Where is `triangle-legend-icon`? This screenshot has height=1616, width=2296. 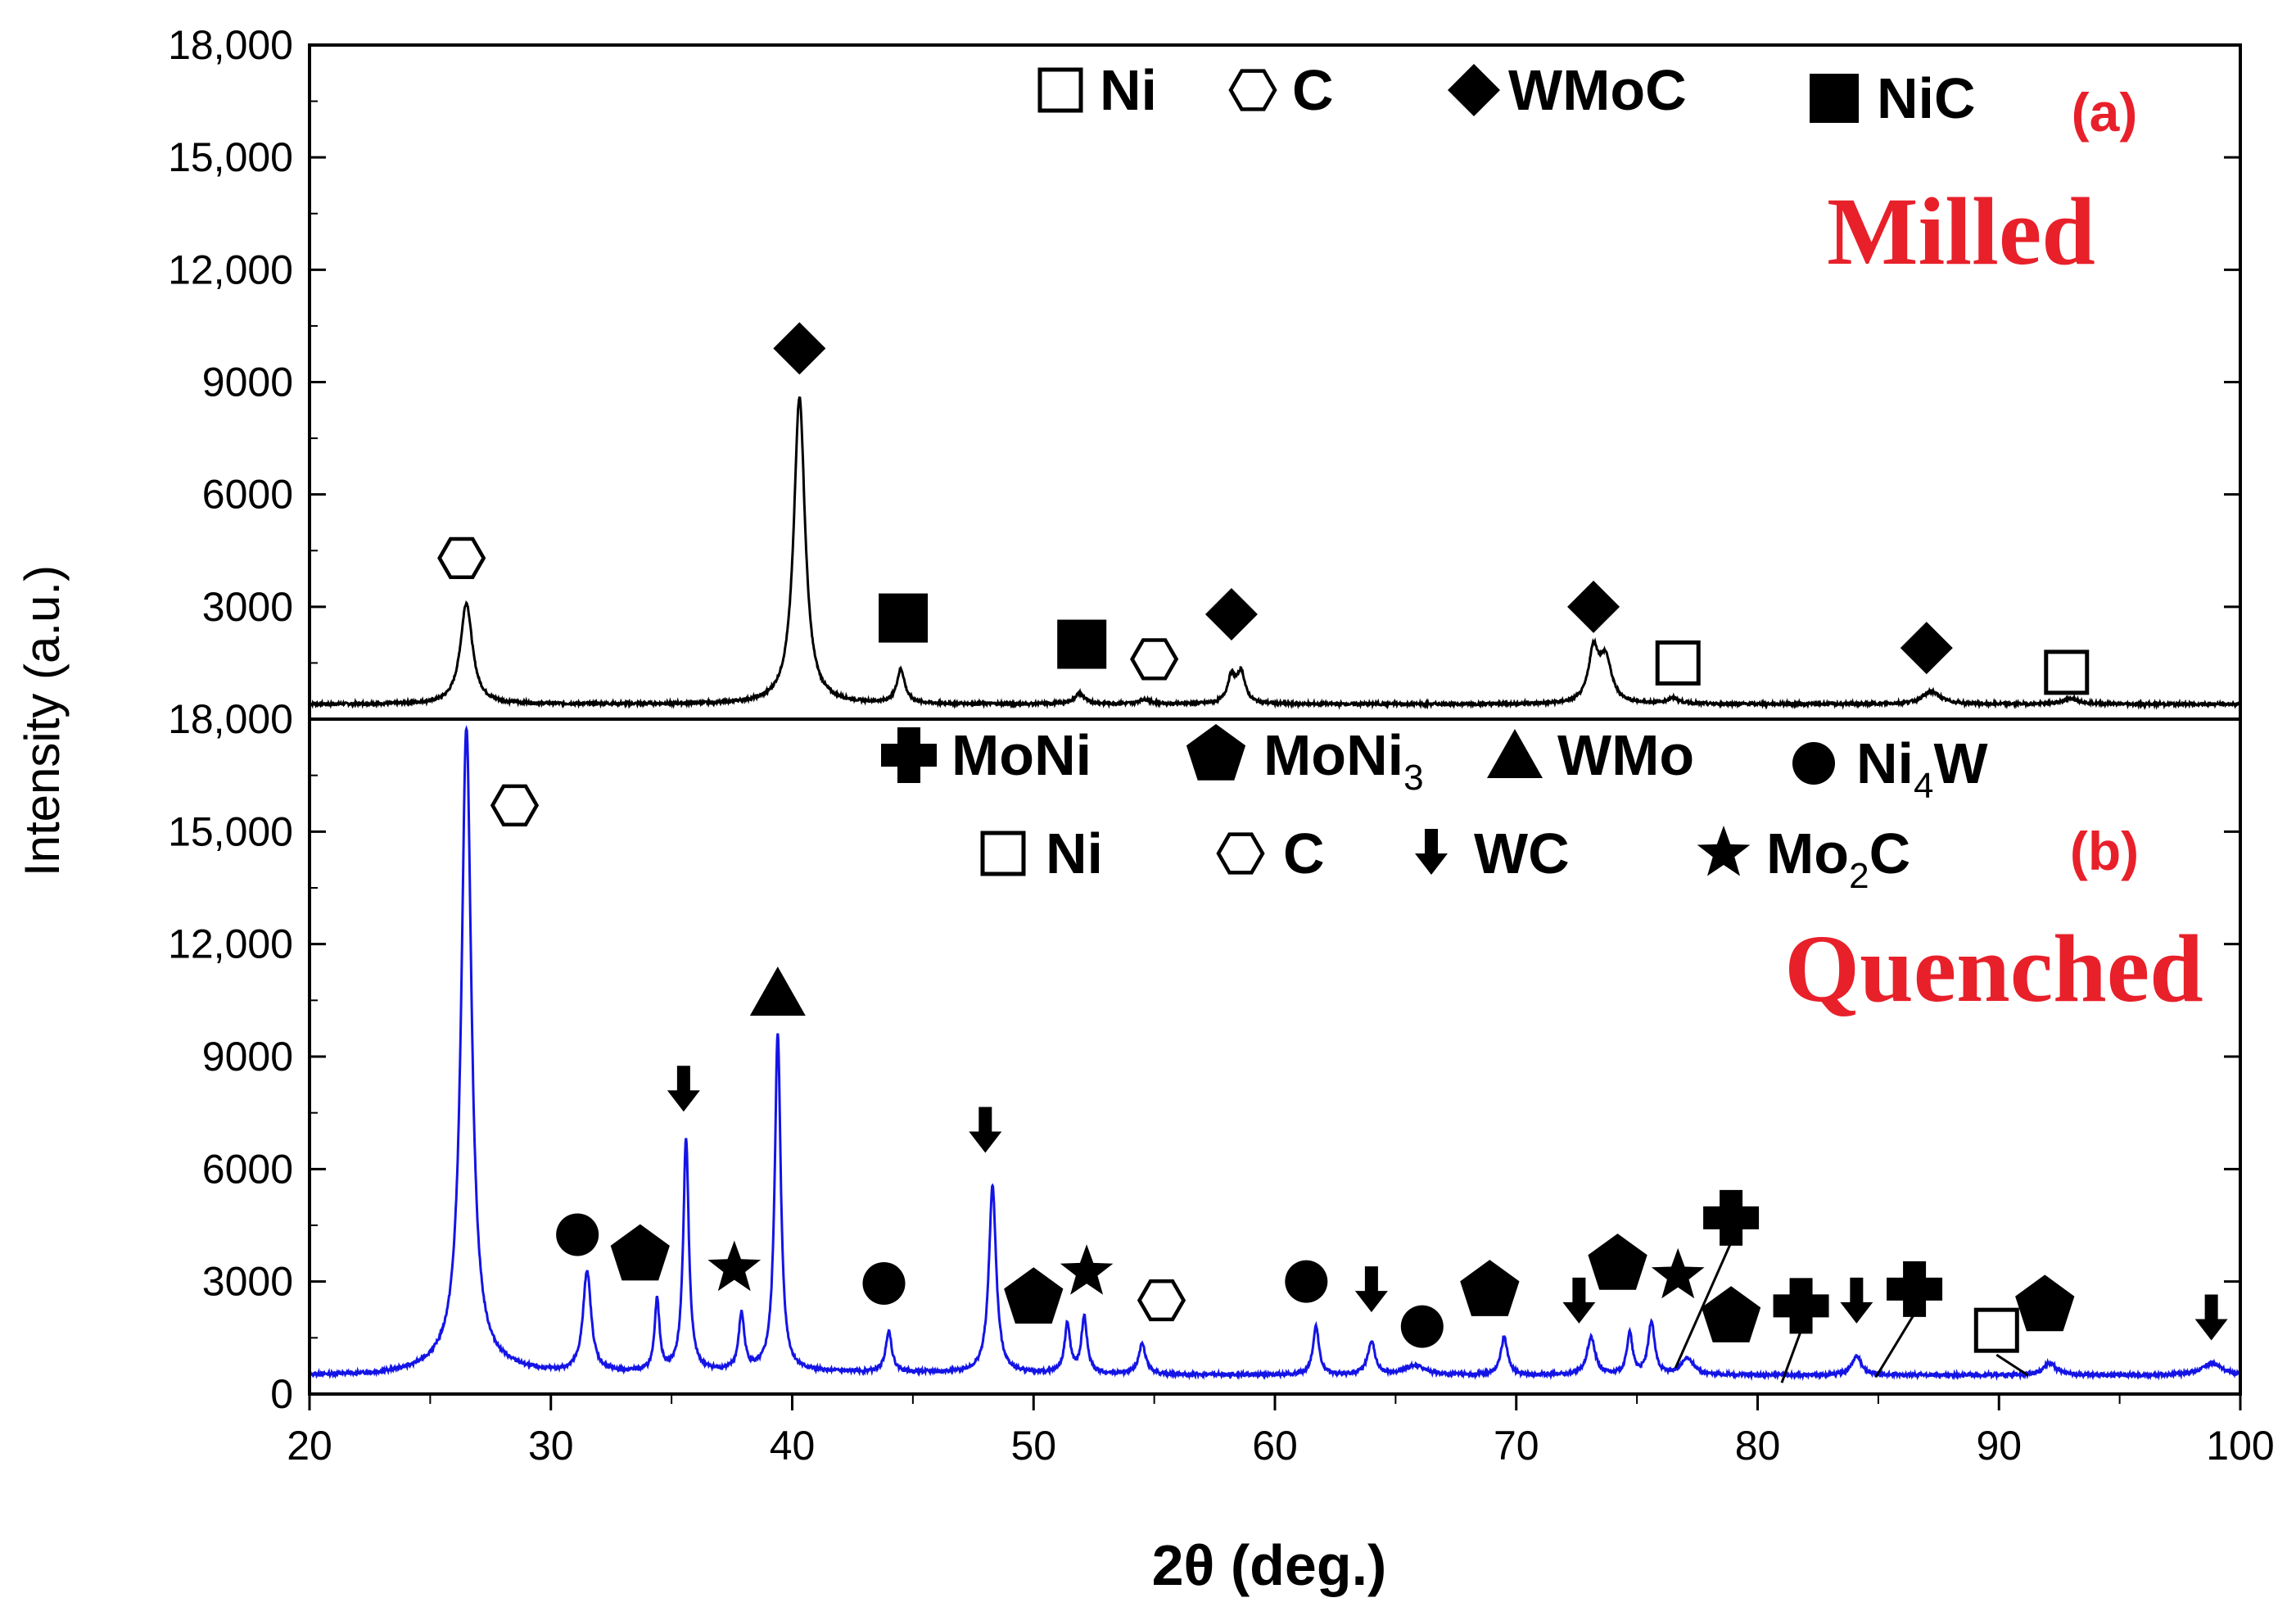
triangle-legend-icon is located at coordinates (1515, 753).